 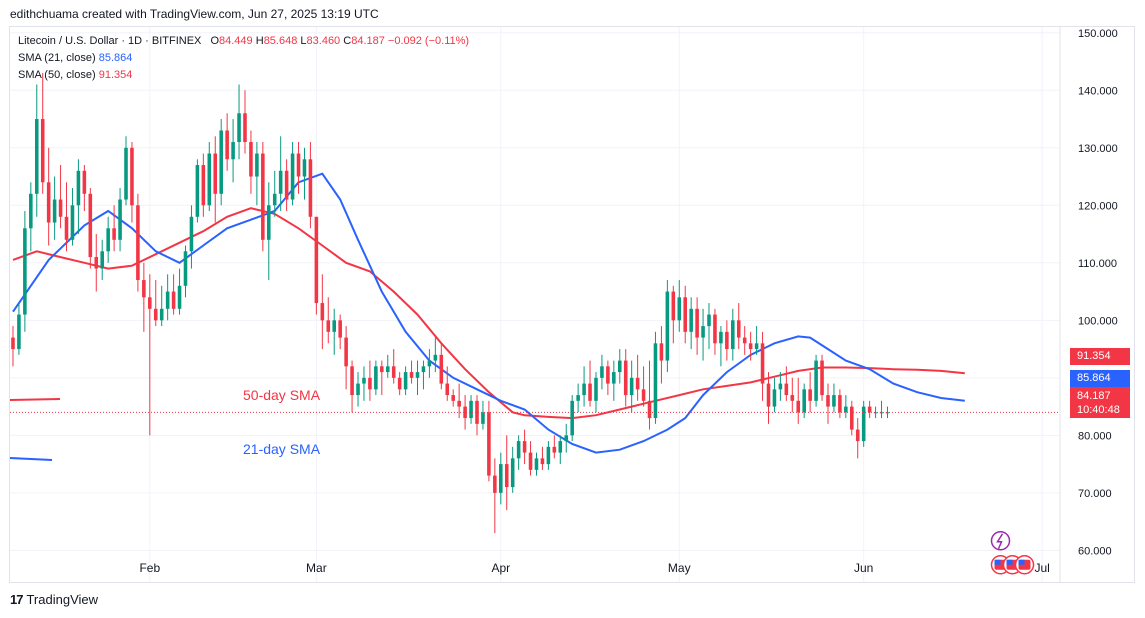 I want to click on us-flag-canton-icon, so click(x=997, y=562).